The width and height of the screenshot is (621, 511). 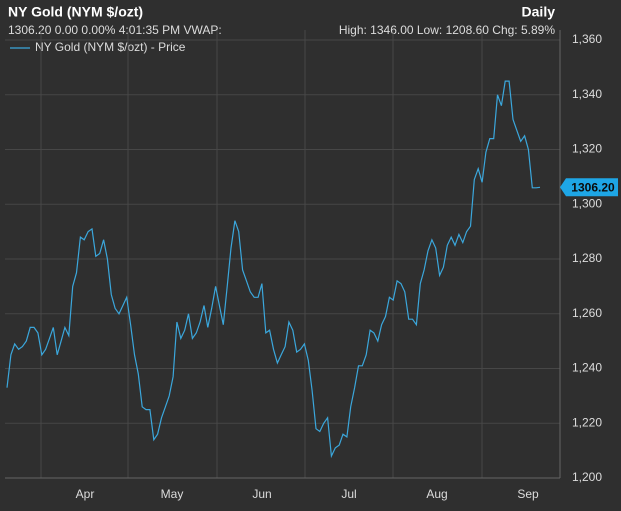 What do you see at coordinates (593, 187) in the screenshot?
I see `price-tag-label: 1306.20` at bounding box center [593, 187].